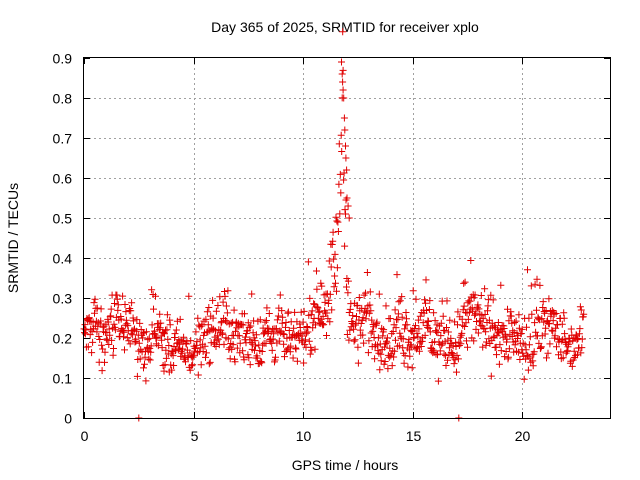 This screenshot has width=640, height=480. What do you see at coordinates (414, 436) in the screenshot?
I see `x-tick-label: 15` at bounding box center [414, 436].